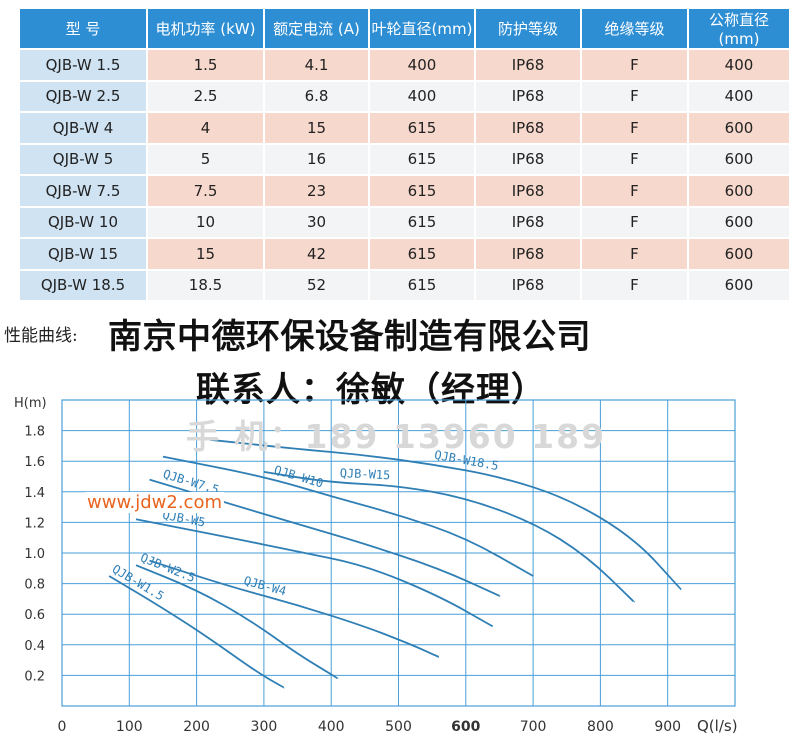 This screenshot has width=800, height=742. Describe the element at coordinates (717, 726) in the screenshot. I see `x-axis-label: Q(l/s)` at that location.